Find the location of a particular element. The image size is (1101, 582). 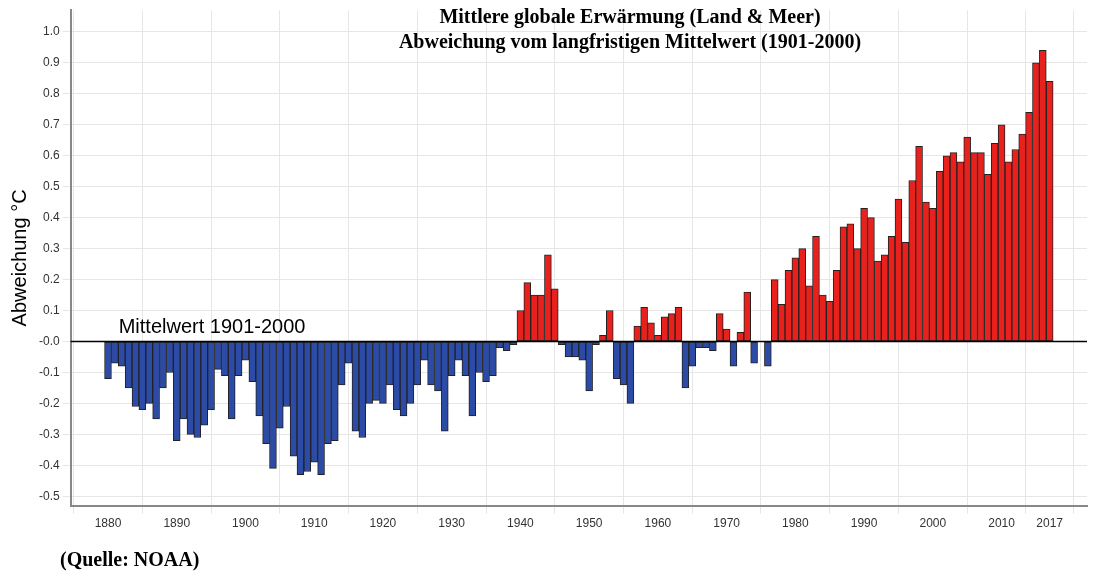

y-axis-title: Abweichung °C is located at coordinates (18, 258).